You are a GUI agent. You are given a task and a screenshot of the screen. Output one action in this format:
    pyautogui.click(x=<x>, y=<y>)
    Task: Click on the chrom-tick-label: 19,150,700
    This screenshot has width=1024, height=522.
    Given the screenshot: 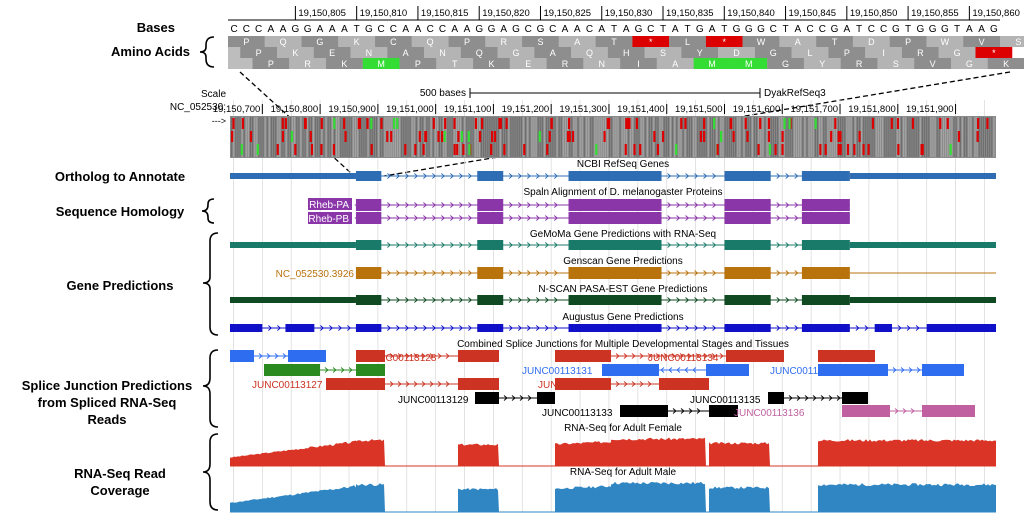 What is the action you would take?
    pyautogui.click(x=237, y=109)
    